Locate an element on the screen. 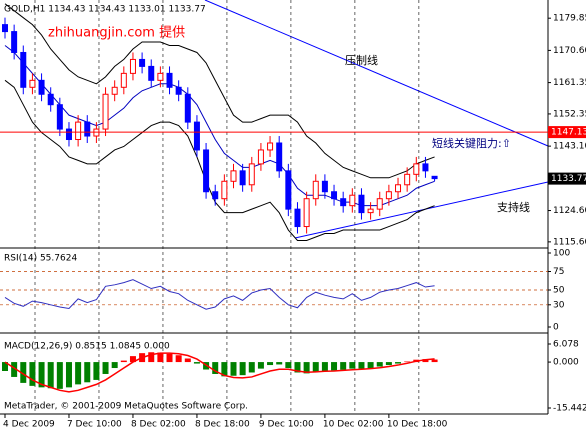 Image resolution: width=586 pixels, height=431 pixels. price-label: 1133.77 is located at coordinates (568, 179).